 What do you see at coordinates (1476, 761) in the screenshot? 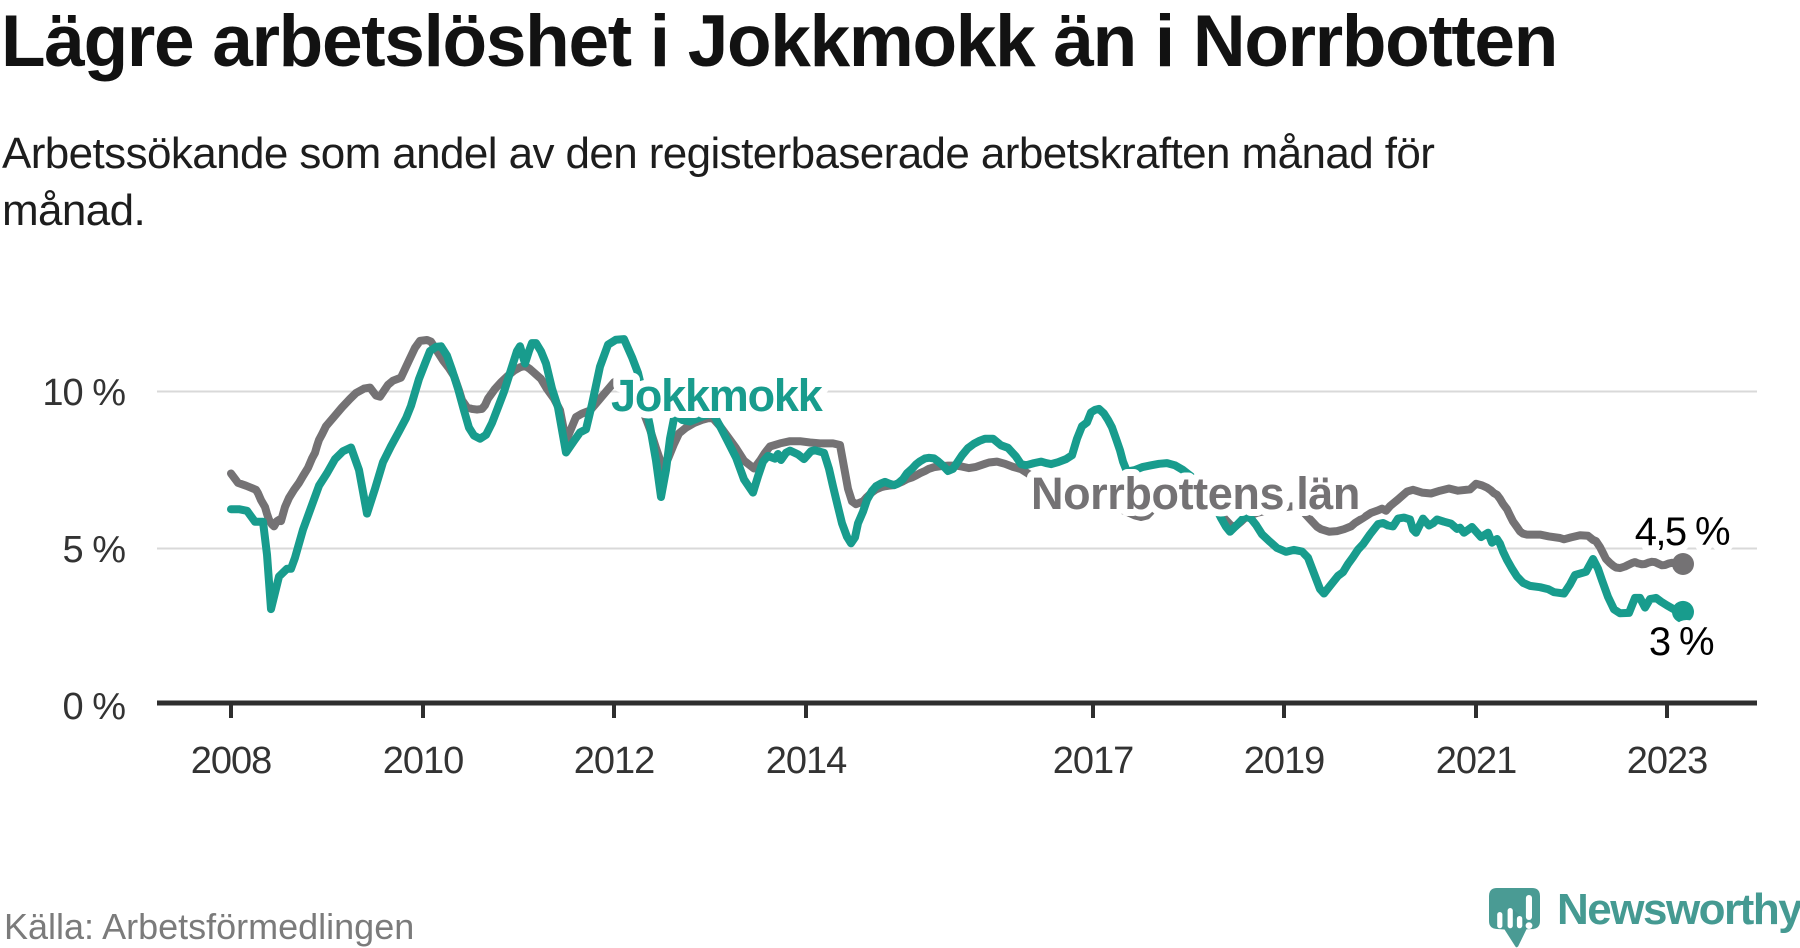
I see `svg-text: 2021` at bounding box center [1476, 761].